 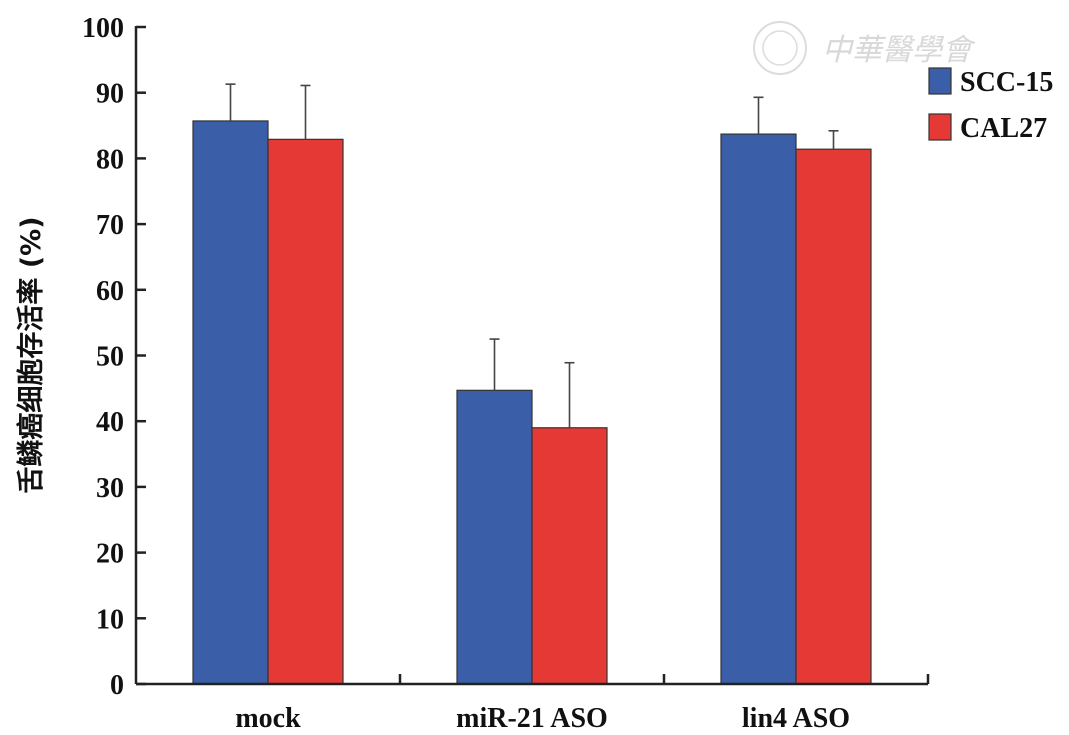 I want to click on y-tick-label: 0, so click(x=117, y=685).